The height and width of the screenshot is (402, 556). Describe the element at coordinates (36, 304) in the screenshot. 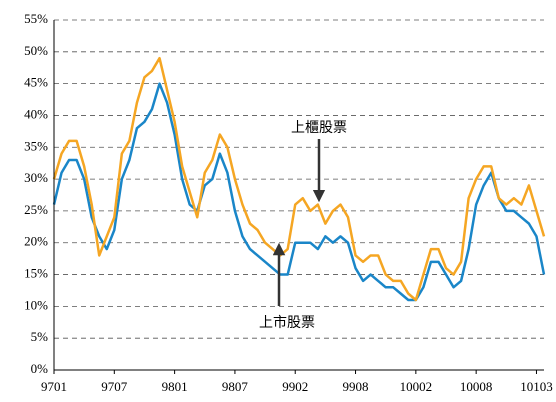

I see `y-tick-label: 10%` at that location.